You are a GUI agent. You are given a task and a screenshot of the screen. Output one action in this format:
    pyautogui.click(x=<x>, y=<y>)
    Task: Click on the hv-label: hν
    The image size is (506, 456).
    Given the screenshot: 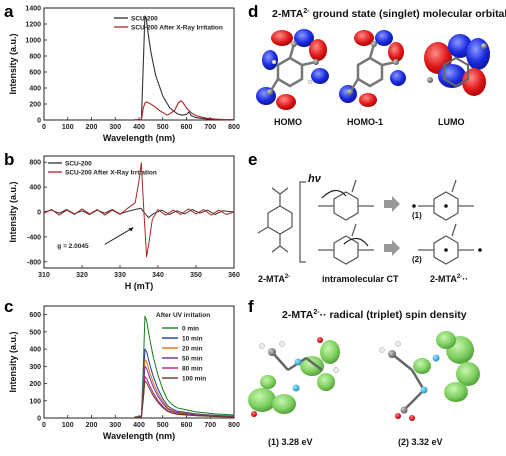 What is the action you would take?
    pyautogui.click(x=315, y=179)
    